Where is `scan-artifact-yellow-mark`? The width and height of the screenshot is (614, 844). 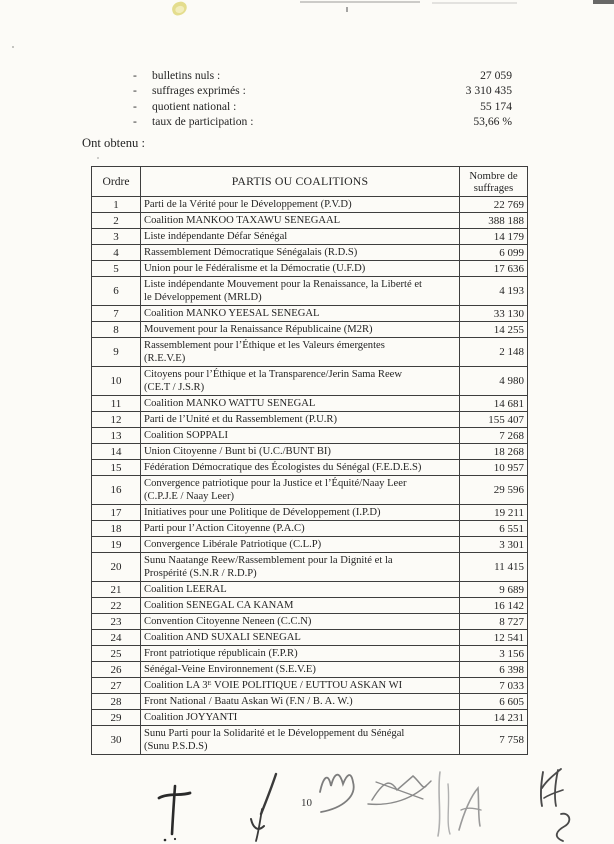
scan-artifact-yellow-mark is located at coordinates (179, 8).